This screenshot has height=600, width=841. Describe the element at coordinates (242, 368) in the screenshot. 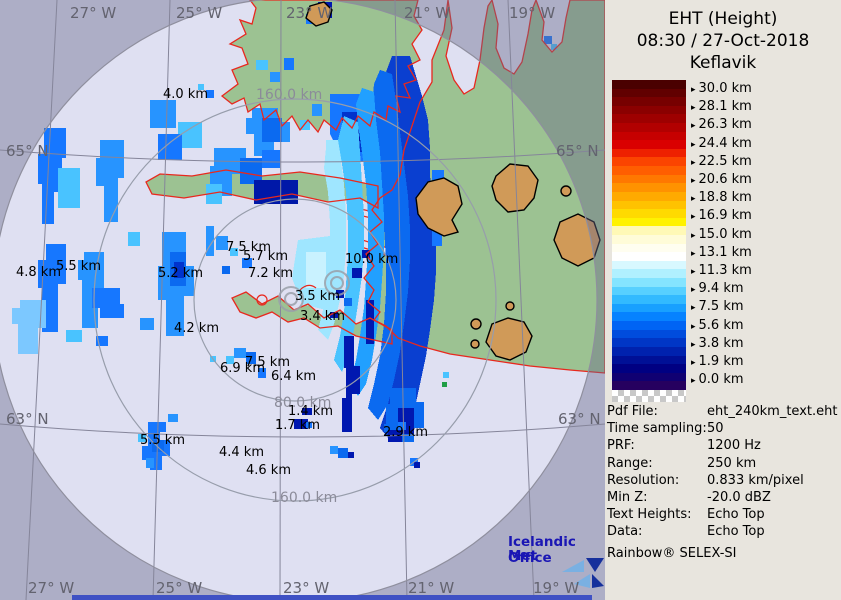

I see `echo-top-height-label: 6.9 km` at that location.